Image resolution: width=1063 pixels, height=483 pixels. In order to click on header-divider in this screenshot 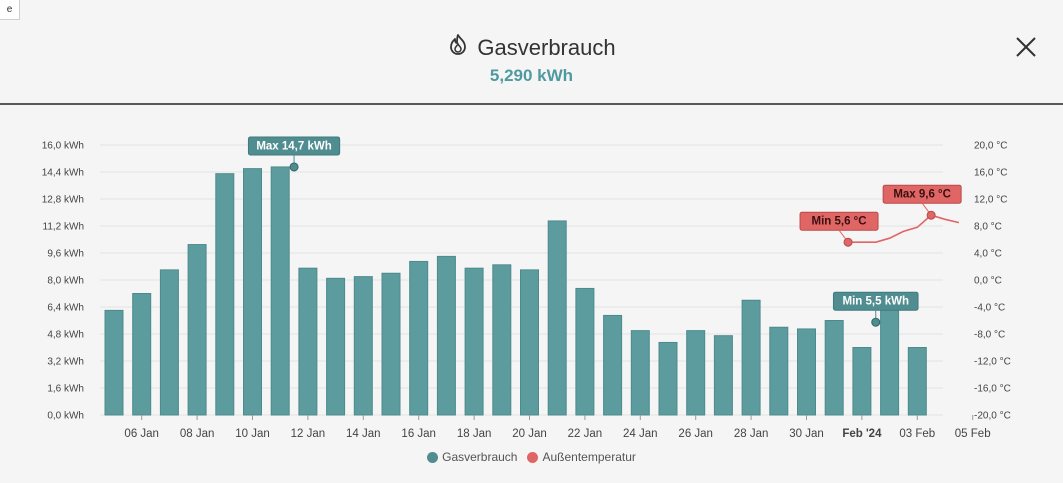, I will do `click(531, 104)`.